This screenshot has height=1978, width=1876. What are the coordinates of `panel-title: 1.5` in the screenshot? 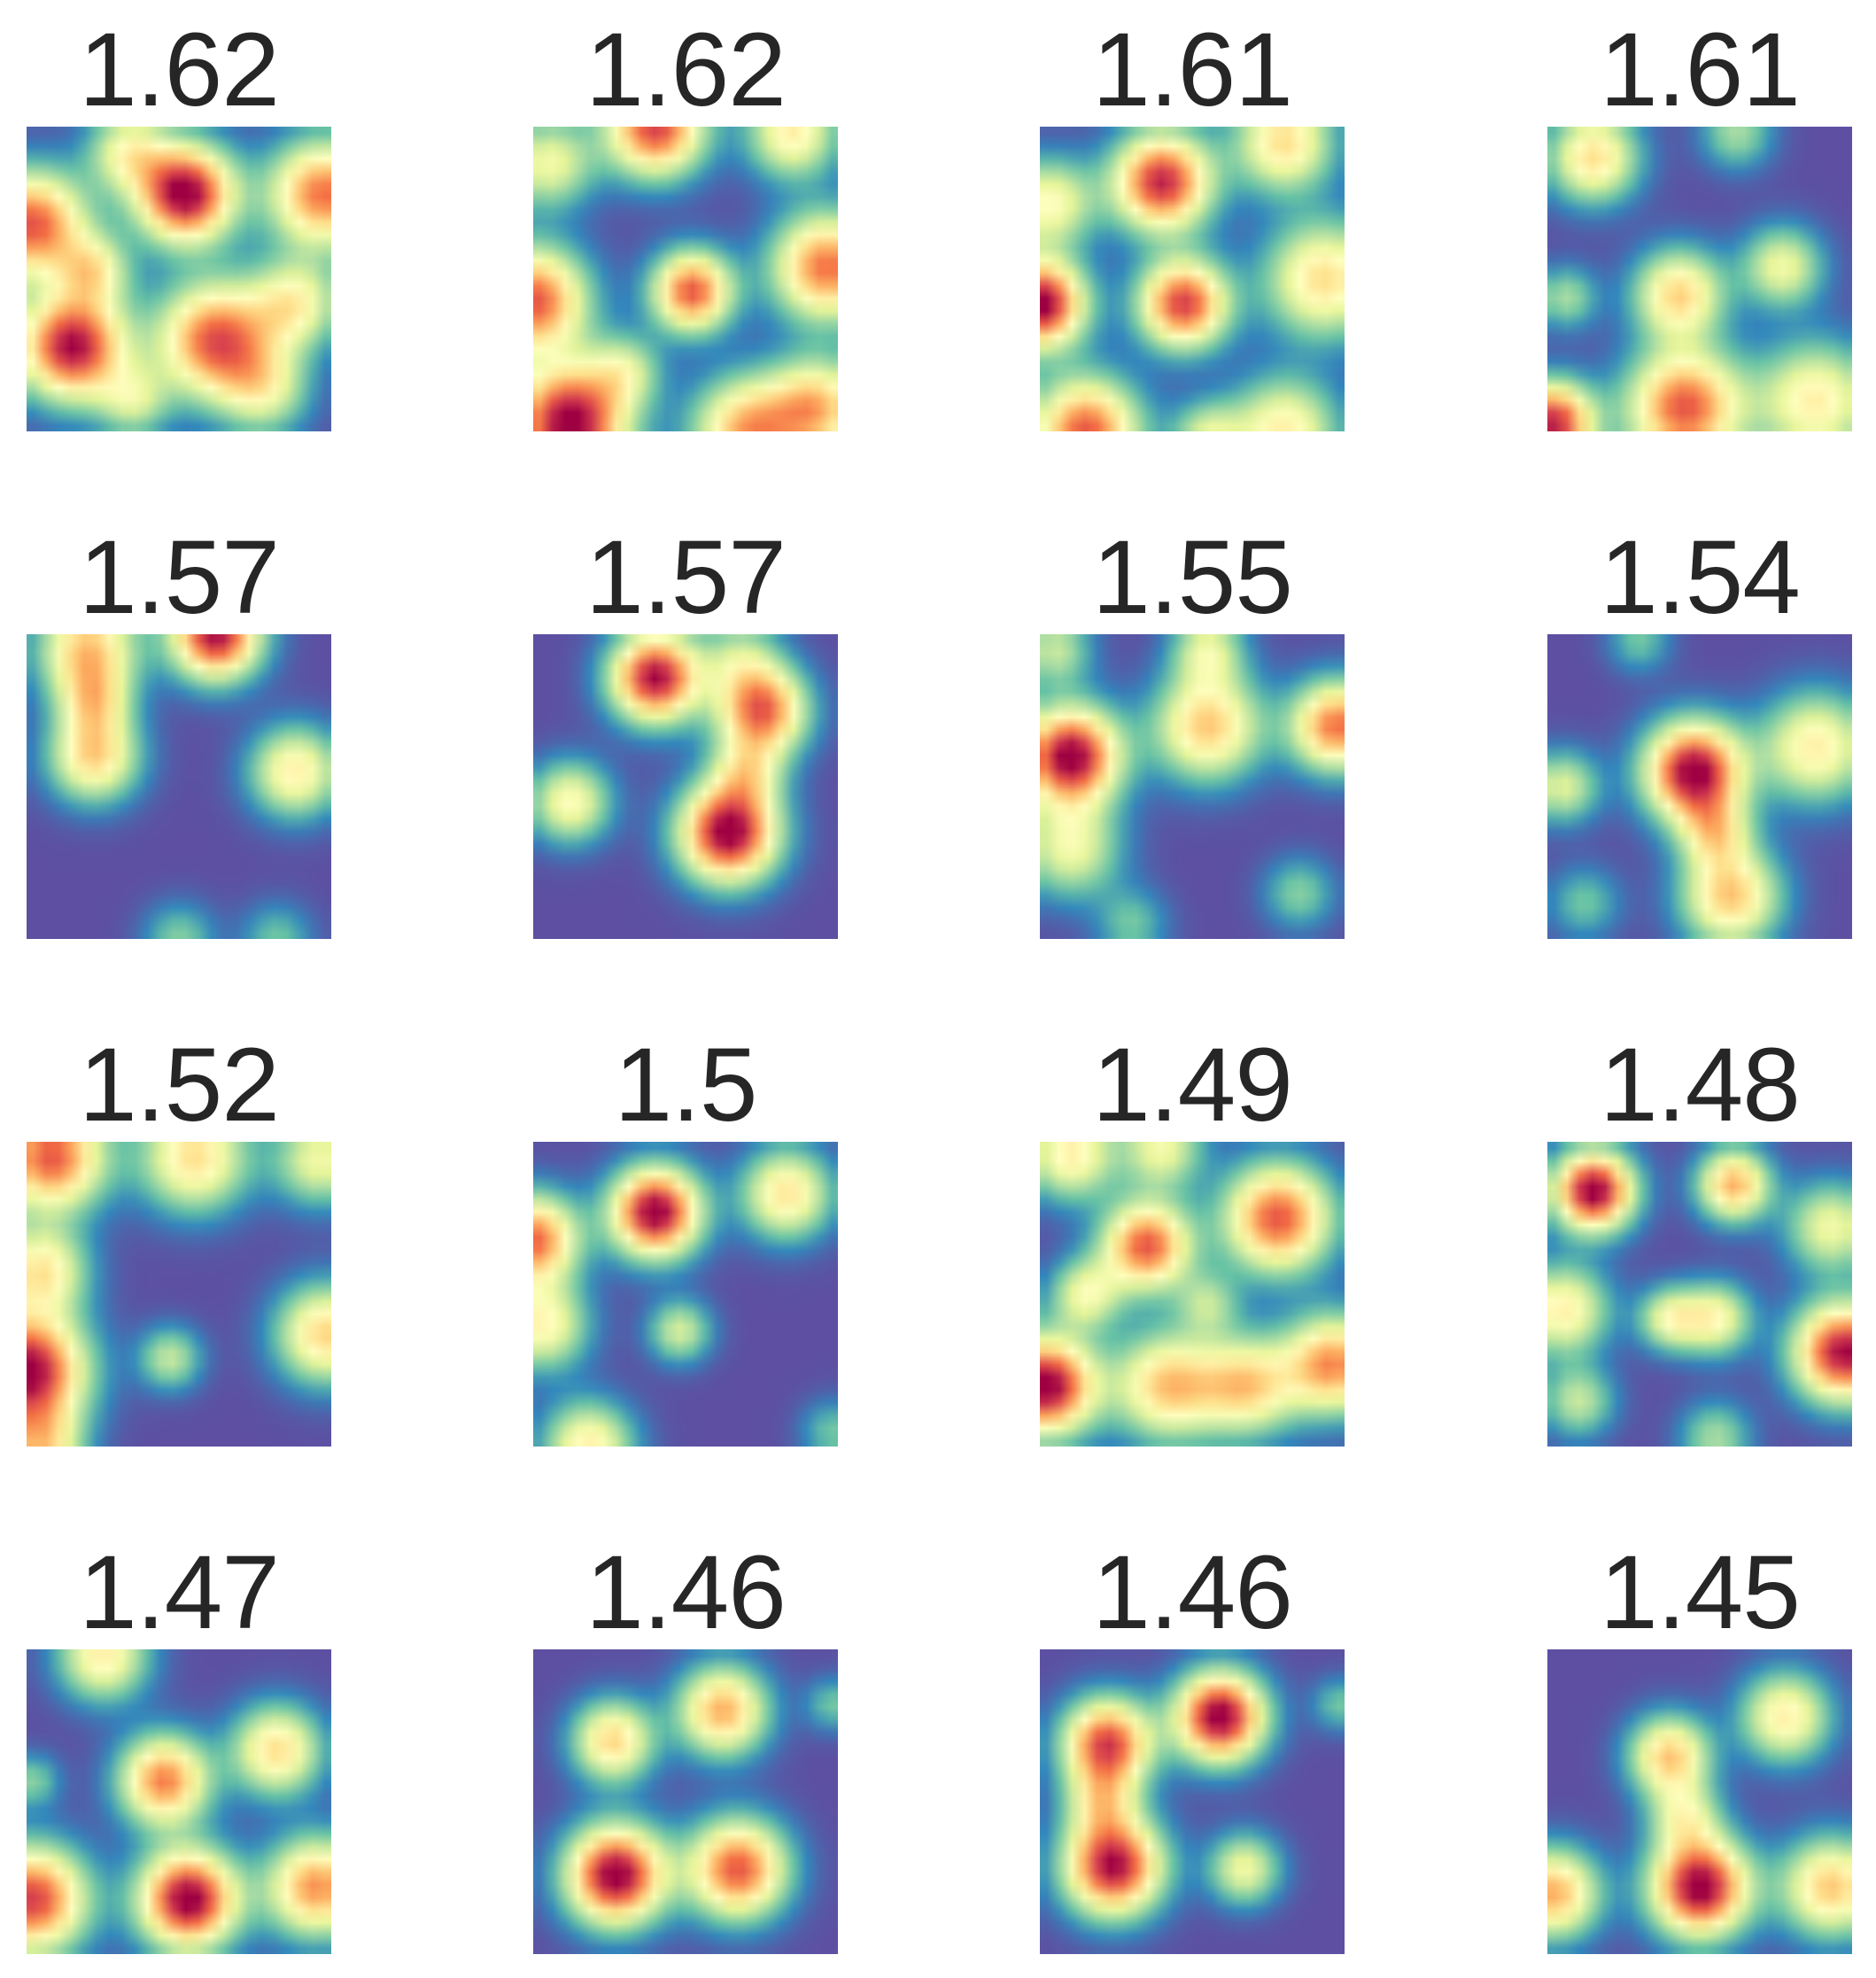 It's located at (685, 1085).